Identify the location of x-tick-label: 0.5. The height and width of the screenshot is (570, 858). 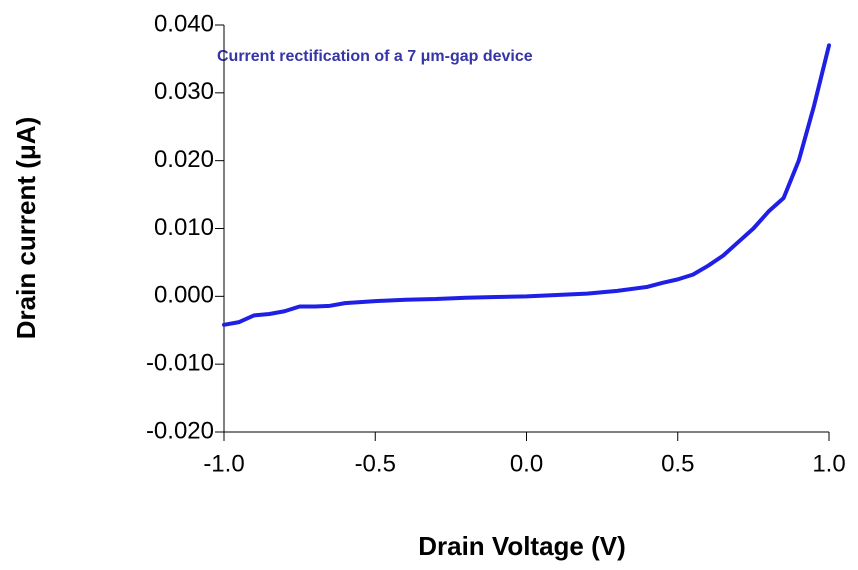
(677, 463).